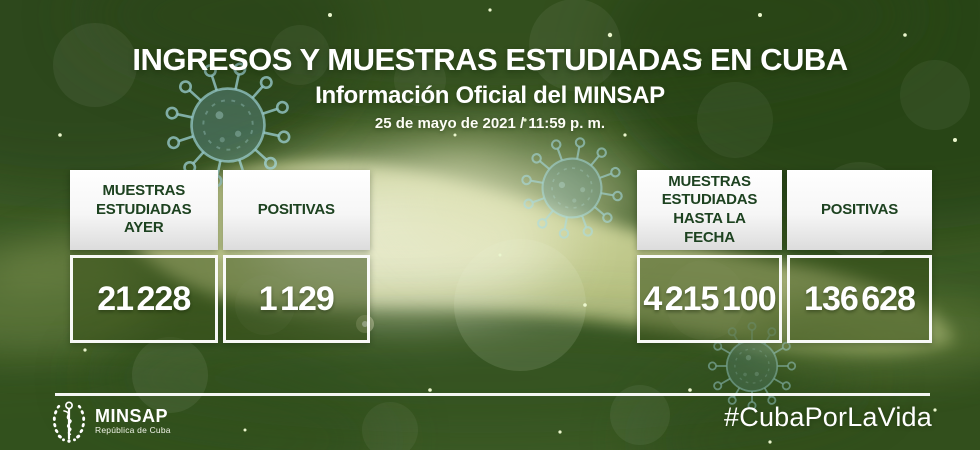 The height and width of the screenshot is (450, 980). Describe the element at coordinates (132, 415) in the screenshot. I see `logo-title: MINSAP` at that location.